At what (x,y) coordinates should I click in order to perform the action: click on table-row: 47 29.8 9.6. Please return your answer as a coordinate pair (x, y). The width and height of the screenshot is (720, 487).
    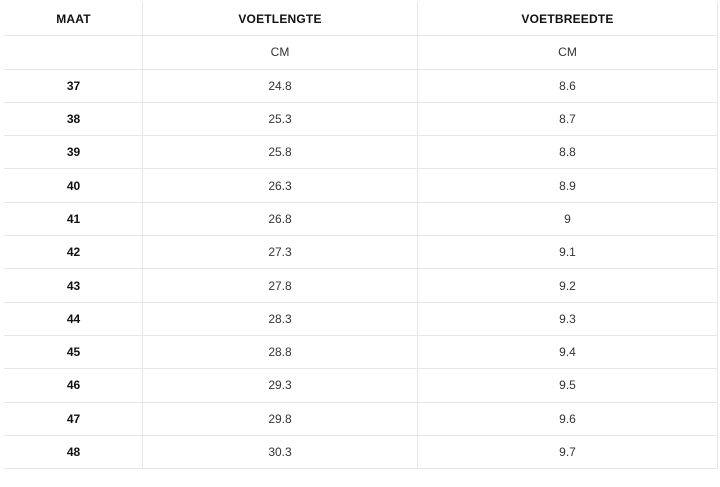
    Looking at the image, I should click on (361, 419).